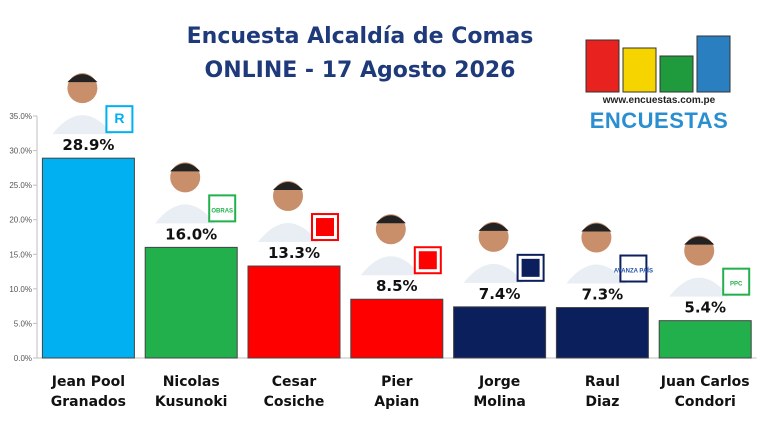 The image size is (768, 442). What do you see at coordinates (294, 253) in the screenshot?
I see `data-label: 13.3%` at bounding box center [294, 253].